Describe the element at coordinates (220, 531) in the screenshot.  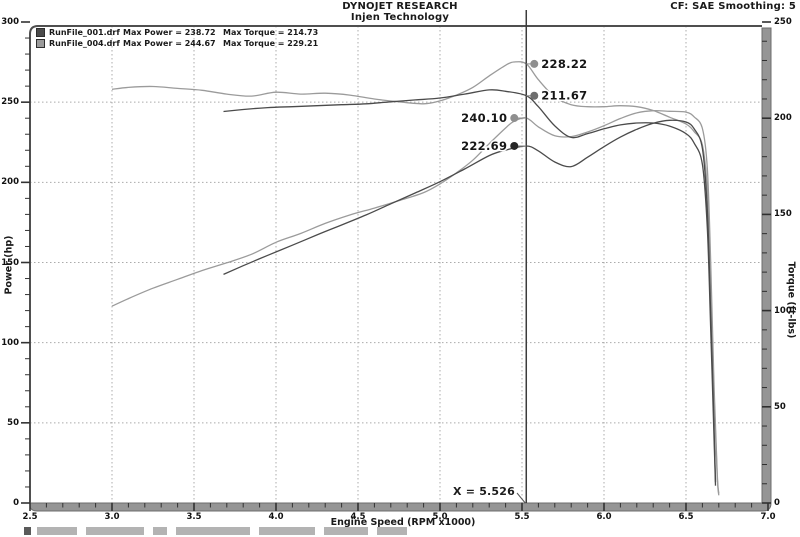
I see `clipped-footer-row` at that location.